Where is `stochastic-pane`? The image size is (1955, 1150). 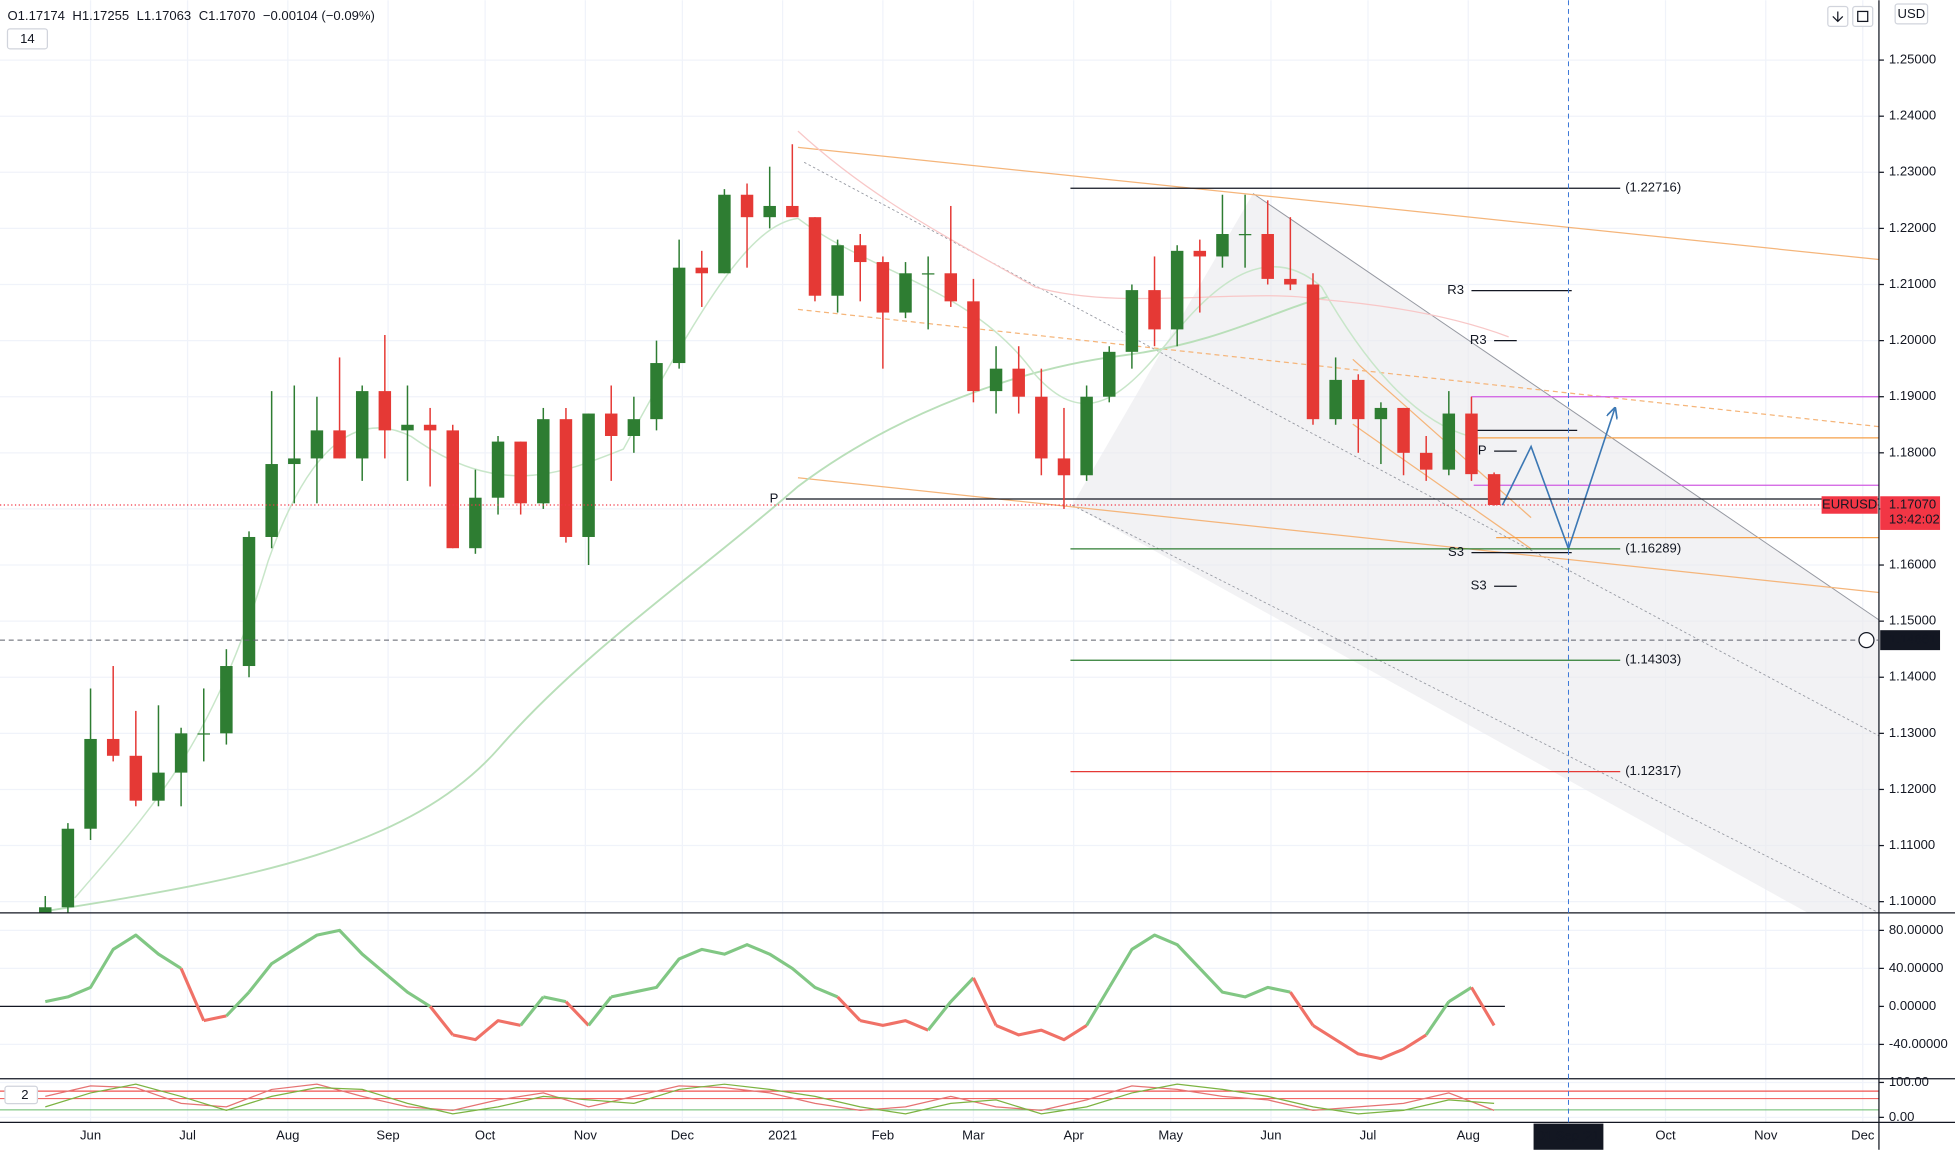
stochastic-pane is located at coordinates (939, 1099).